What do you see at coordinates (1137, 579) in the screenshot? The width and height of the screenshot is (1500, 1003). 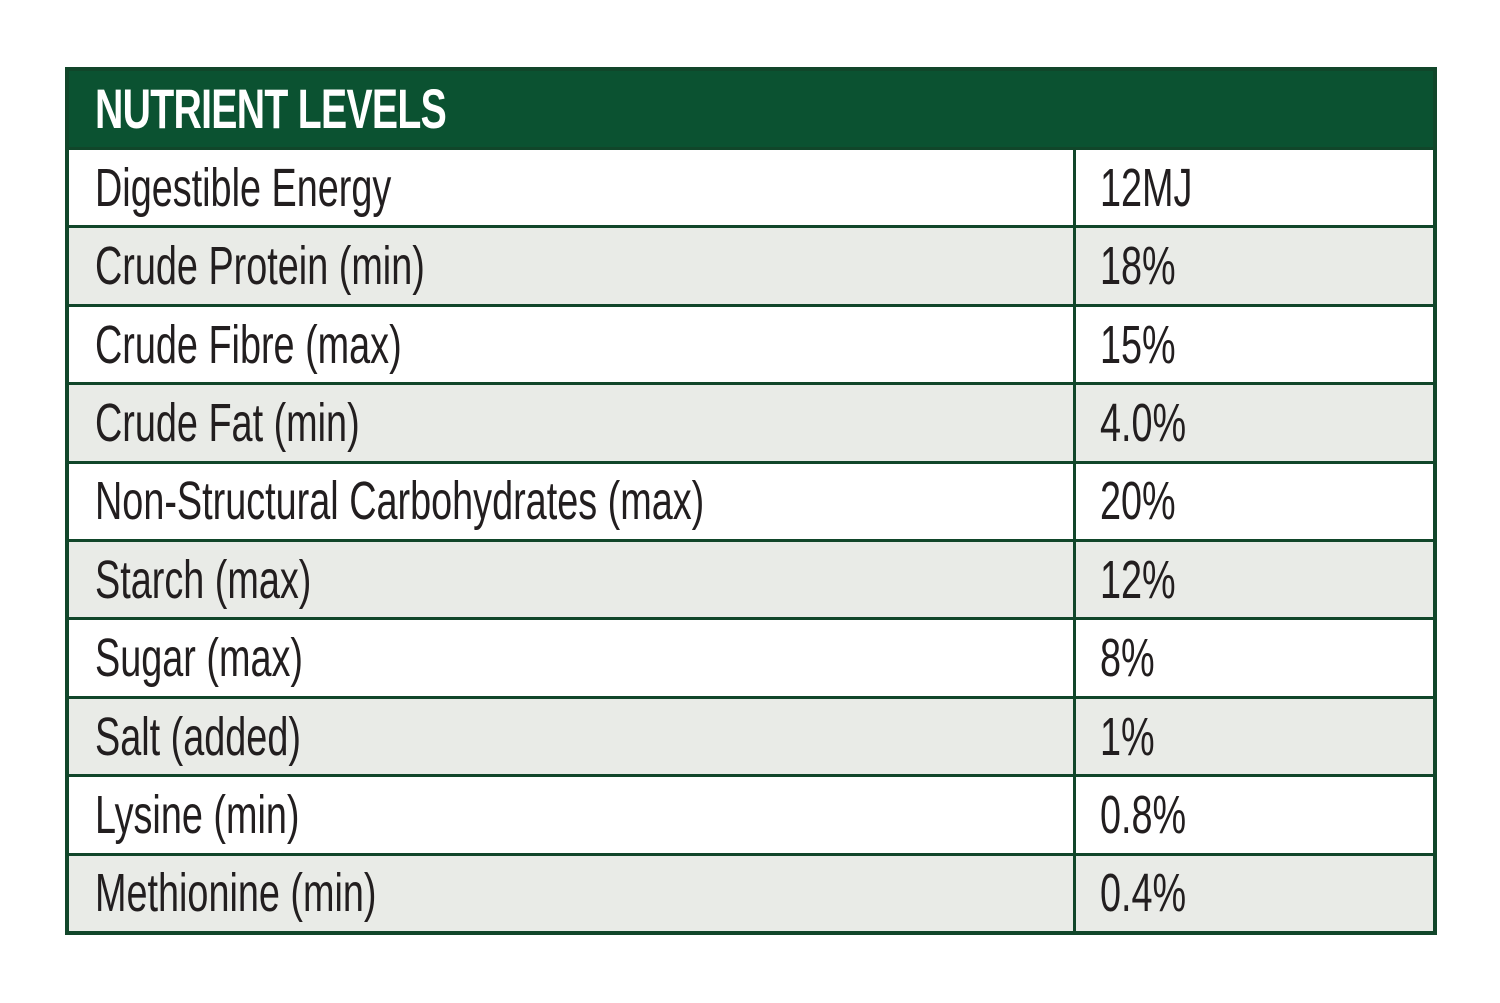 I see `nutrient-value: 12%` at bounding box center [1137, 579].